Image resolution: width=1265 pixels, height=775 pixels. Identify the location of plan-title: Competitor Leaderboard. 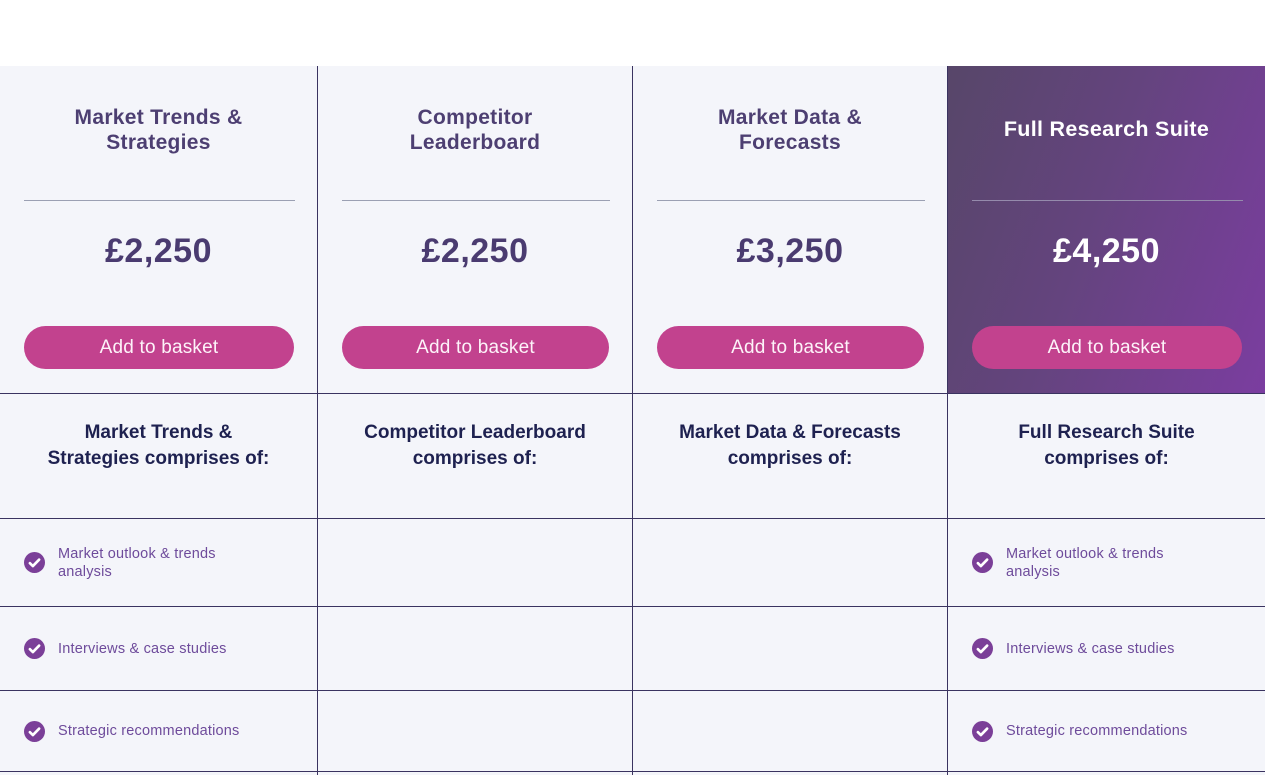
(475, 130).